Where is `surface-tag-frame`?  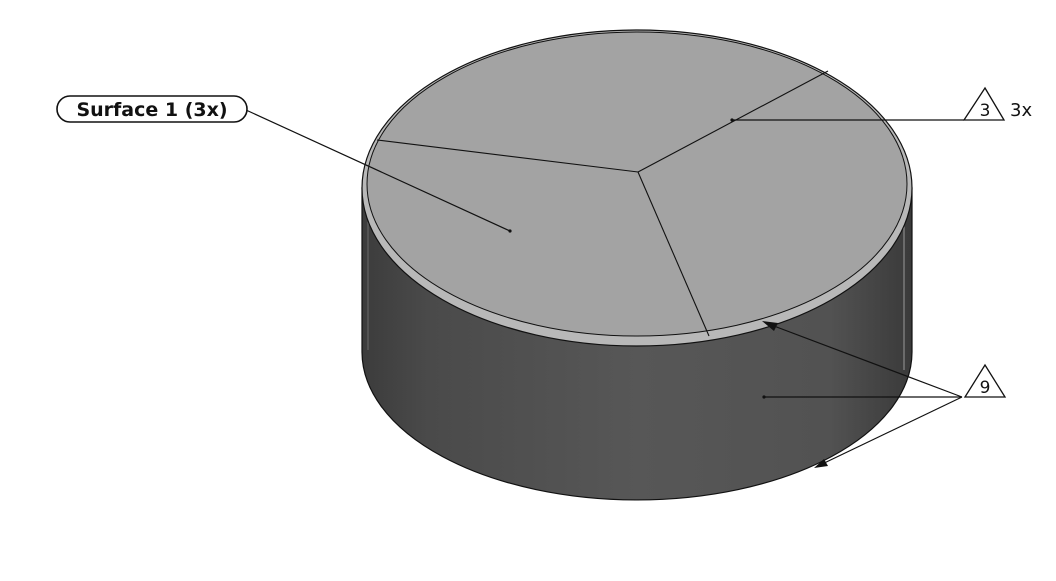 surface-tag-frame is located at coordinates (152, 109).